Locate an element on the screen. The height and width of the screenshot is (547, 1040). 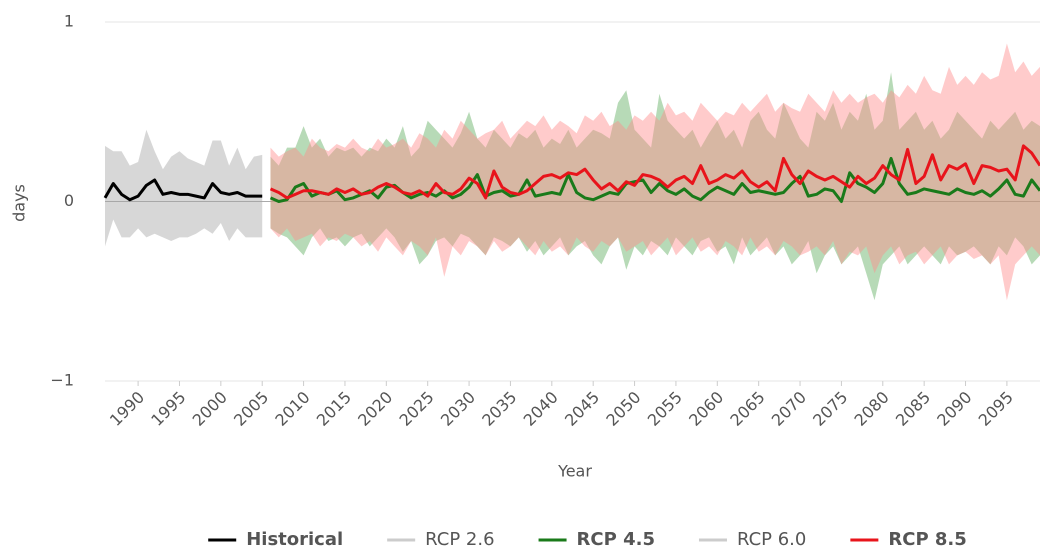
legend-item: RCP 8.5 is located at coordinates (908, 538).